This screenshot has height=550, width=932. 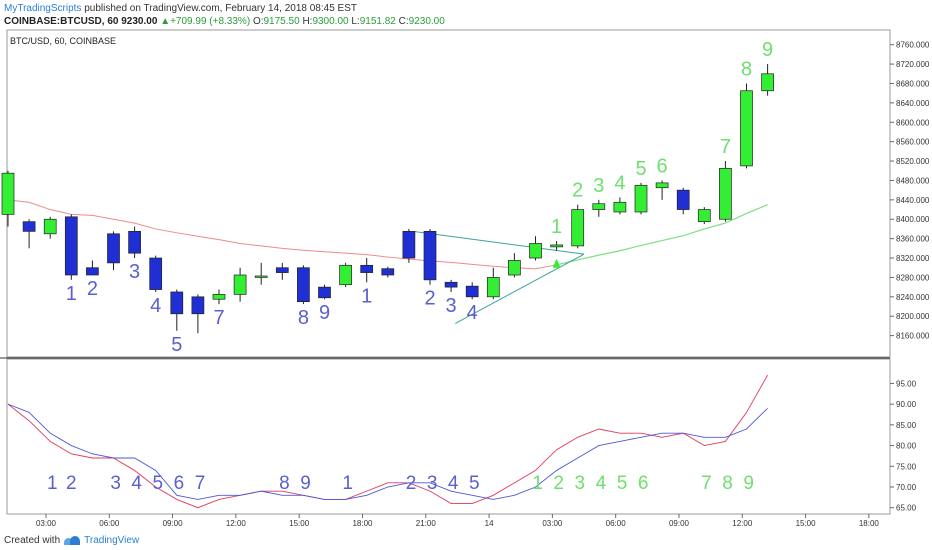 What do you see at coordinates (46, 523) in the screenshot?
I see `time-tick-label: 03:00` at bounding box center [46, 523].